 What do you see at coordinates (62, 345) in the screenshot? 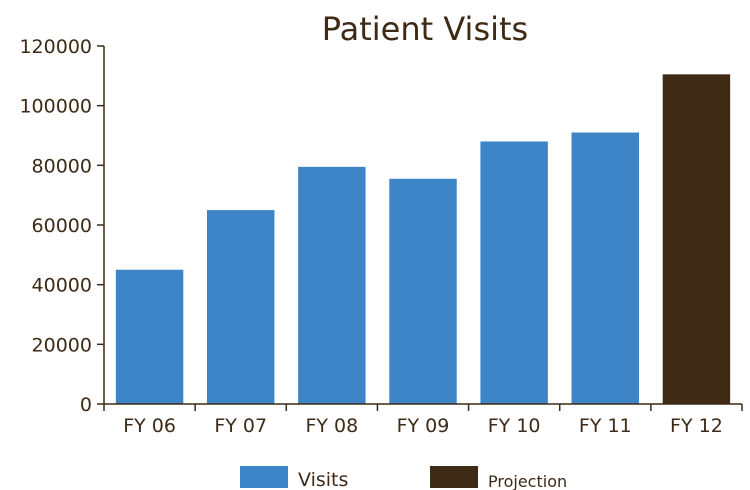
I see `y-tick-label: 20000` at bounding box center [62, 345].